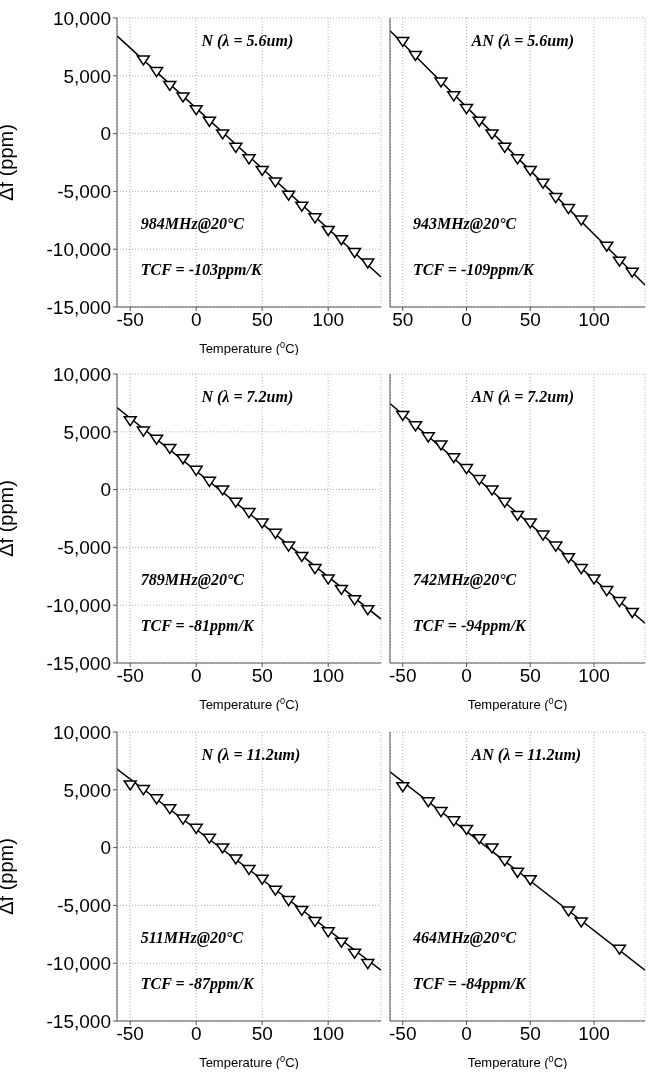  I want to click on x-tick-label: -50, so click(130, 676).